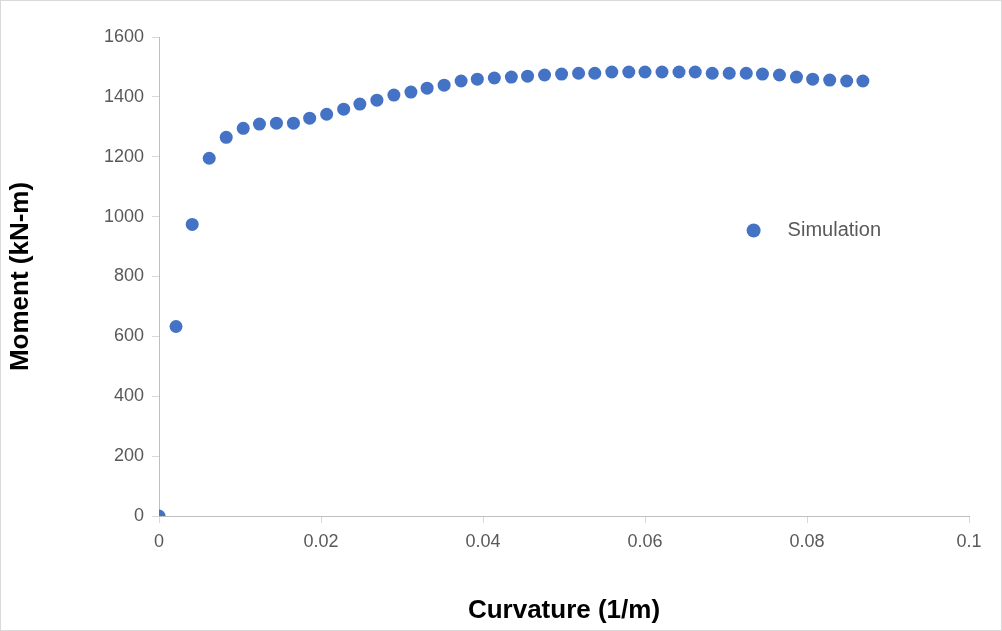 The image size is (1002, 631). What do you see at coordinates (834, 229) in the screenshot?
I see `legend-label: Simulation` at bounding box center [834, 229].